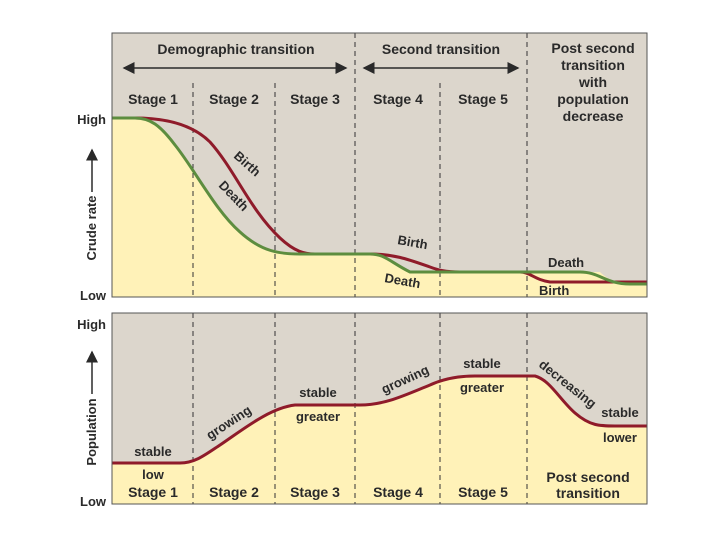 Image resolution: width=720 pixels, height=540 pixels. I want to click on second-transition-header: Second transition, so click(441, 49).